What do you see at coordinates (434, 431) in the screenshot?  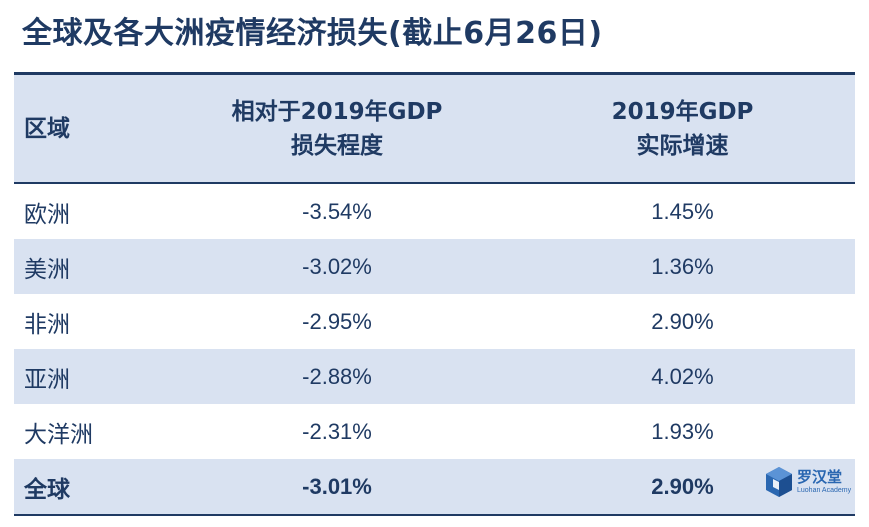 I see `table-row: 大洋洲 -2.31% 1.93%` at bounding box center [434, 431].